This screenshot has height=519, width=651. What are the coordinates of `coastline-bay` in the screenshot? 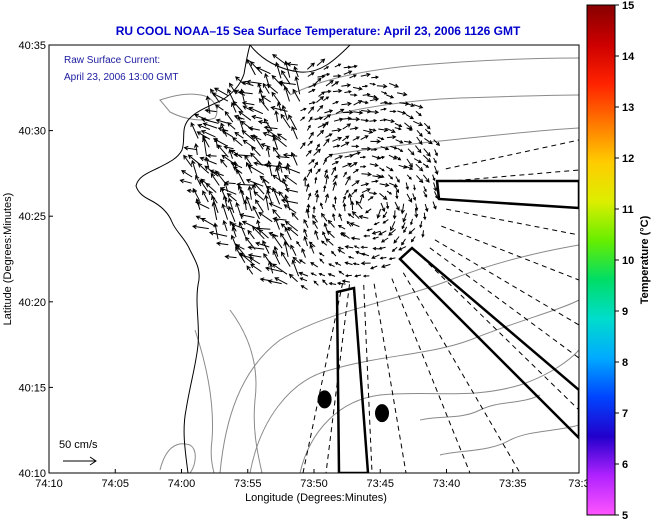 It's located at (300, 59).